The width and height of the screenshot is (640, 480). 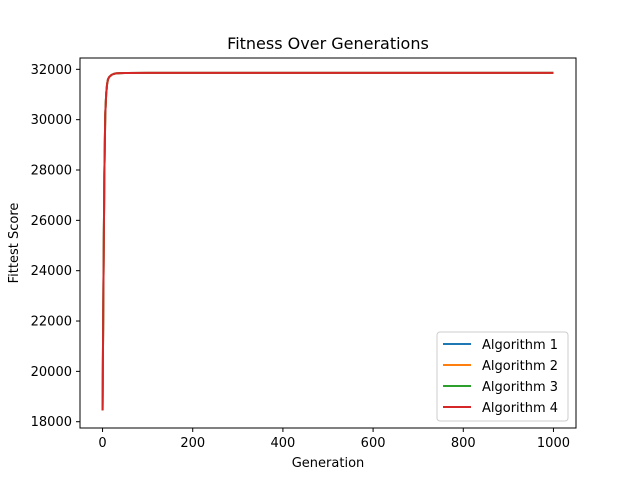 What do you see at coordinates (192, 443) in the screenshot?
I see `x-tick-label: 200` at bounding box center [192, 443].